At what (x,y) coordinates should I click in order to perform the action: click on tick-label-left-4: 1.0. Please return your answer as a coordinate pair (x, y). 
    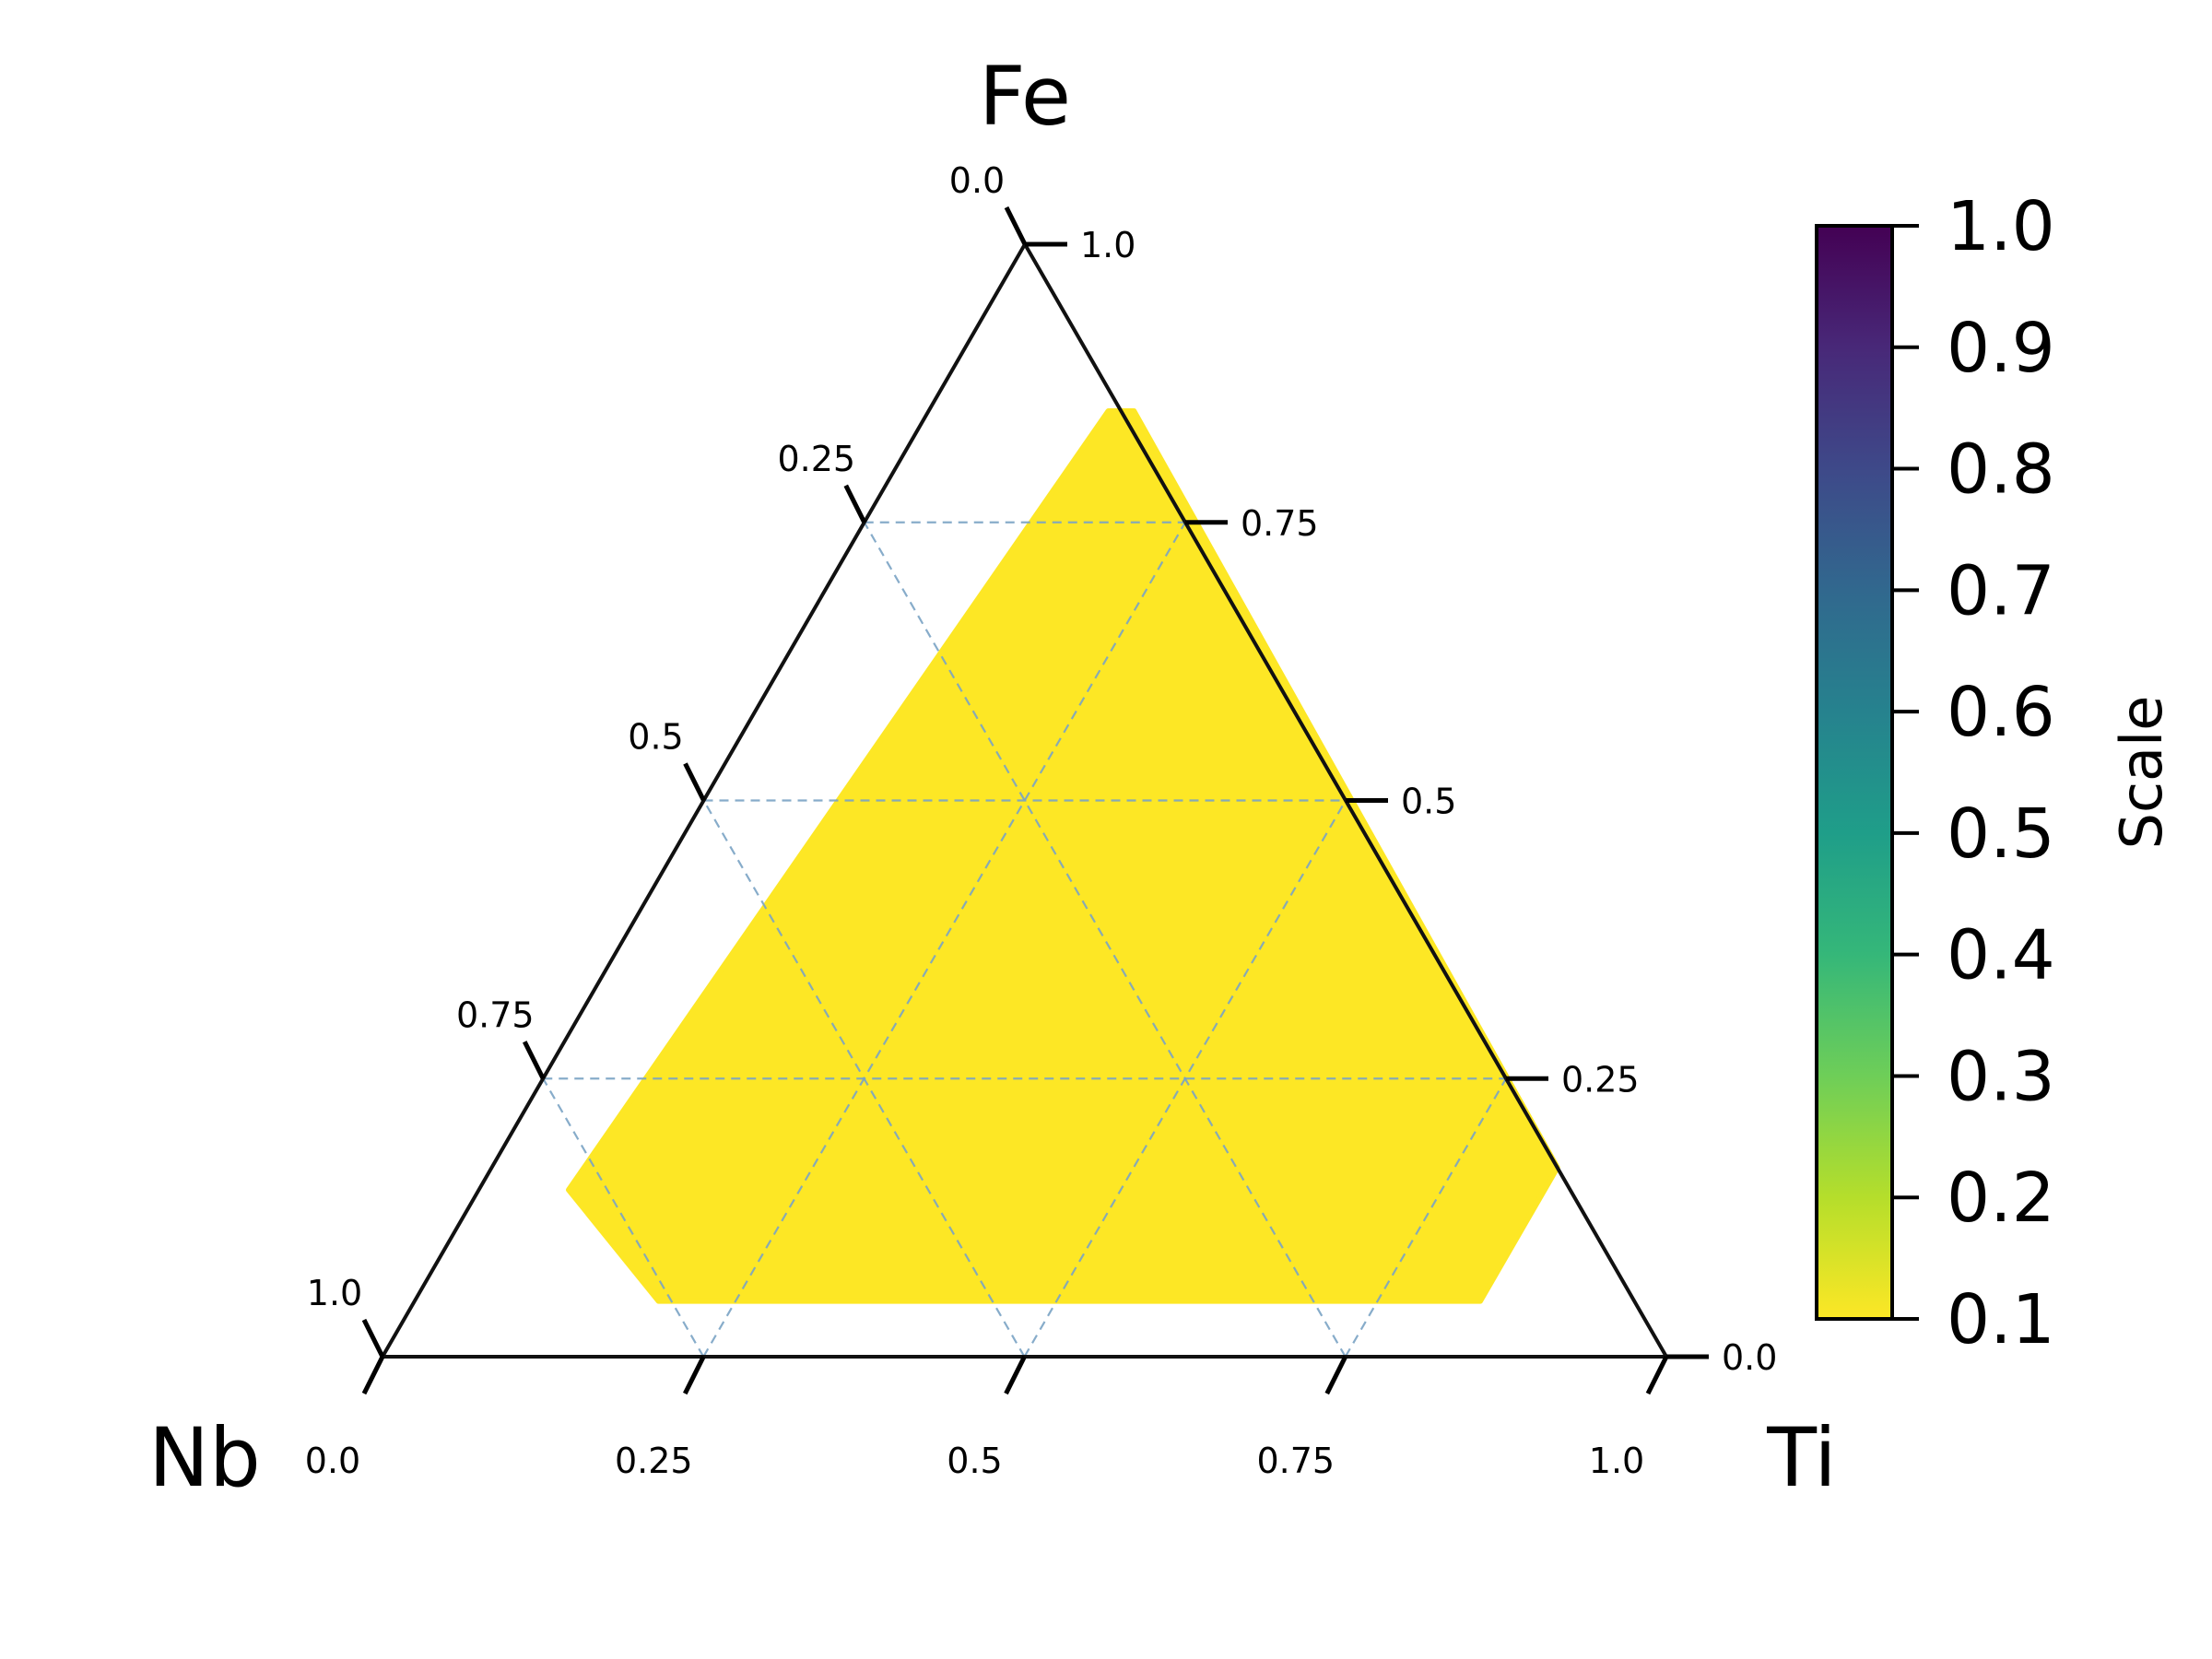
    Looking at the image, I should click on (334, 1293).